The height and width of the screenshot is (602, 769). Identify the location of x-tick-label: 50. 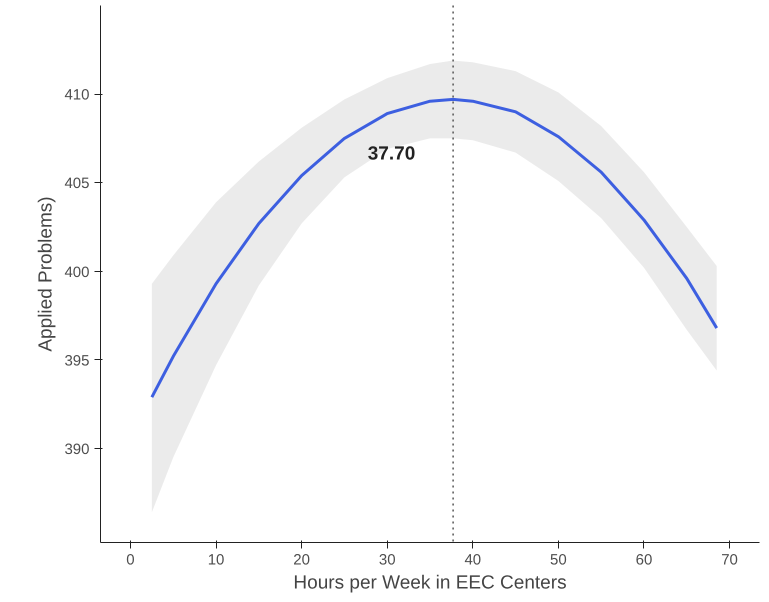
(558, 560).